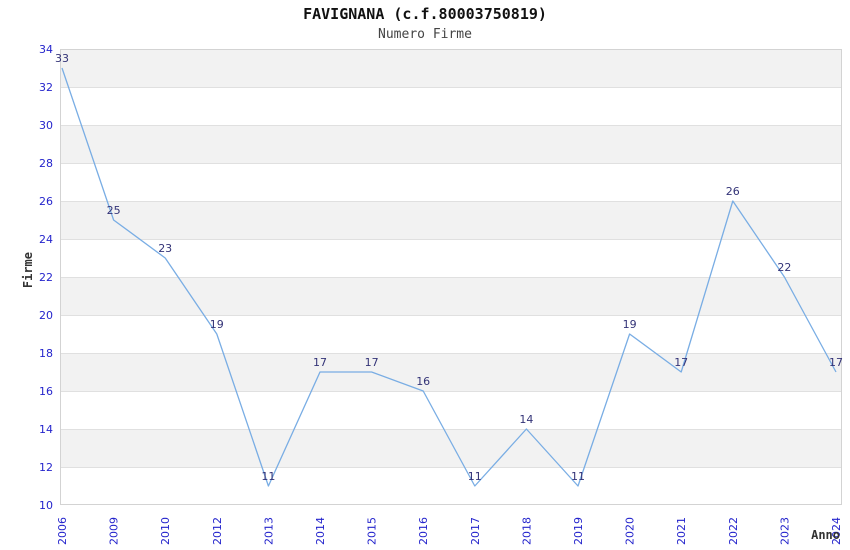  Describe the element at coordinates (526, 531) in the screenshot. I see `x-tick-label: 2018` at that location.